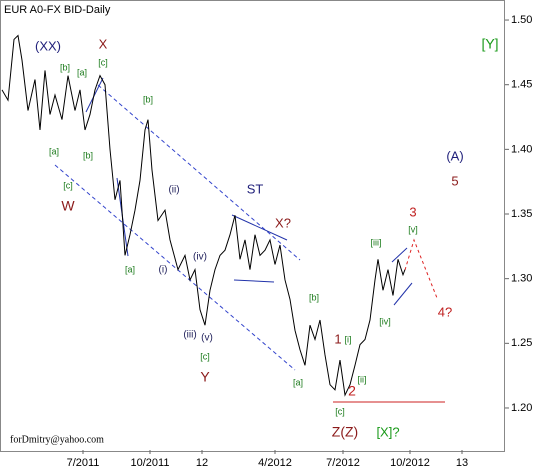 The image size is (542, 471). I want to click on wave-label: 1, so click(337, 338).